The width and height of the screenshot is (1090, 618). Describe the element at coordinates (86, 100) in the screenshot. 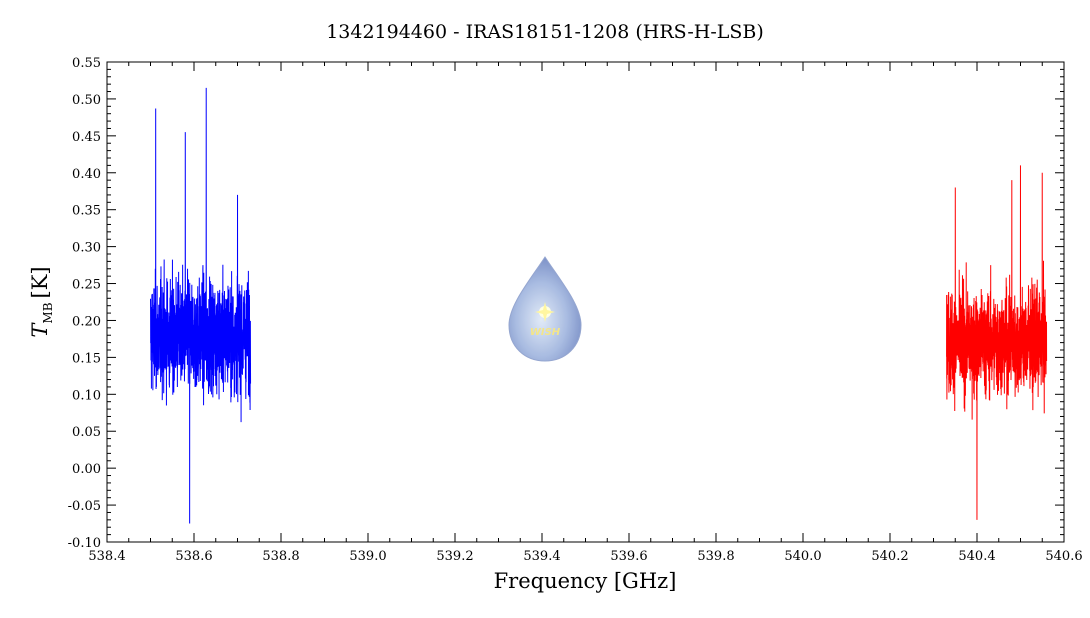

I see `y-tick-label: 0.50` at that location.